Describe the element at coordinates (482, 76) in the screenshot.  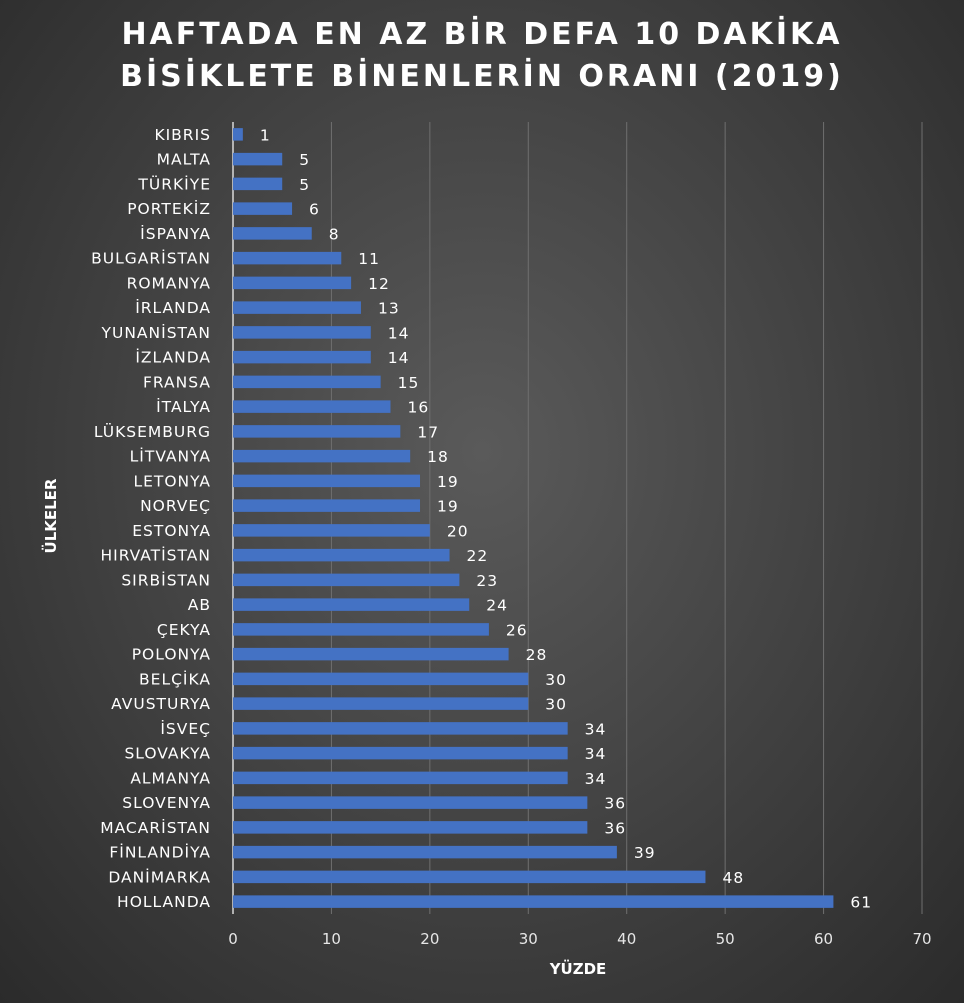
I see `chart-title-line-2: BİSİKLETE BİNENLERİN ORANI (2019)` at that location.